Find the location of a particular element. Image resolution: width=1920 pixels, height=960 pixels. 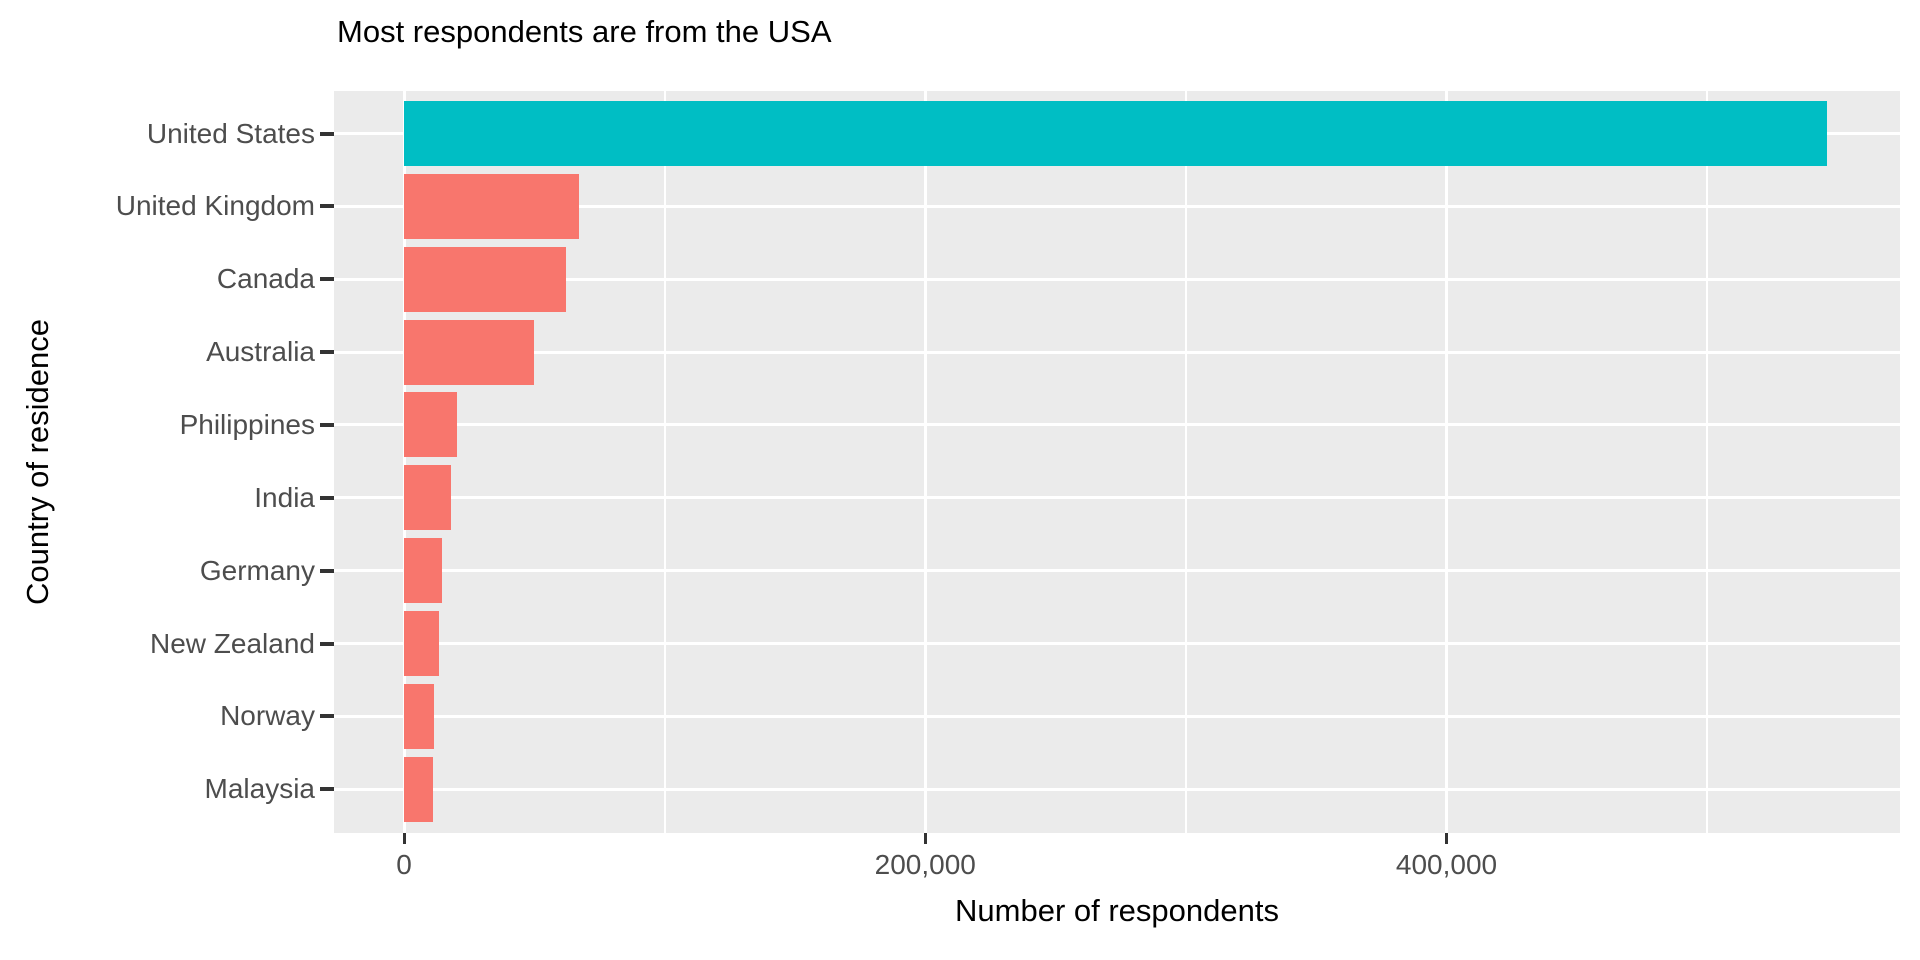

plot-title: Most respondents are from the USA is located at coordinates (584, 31).